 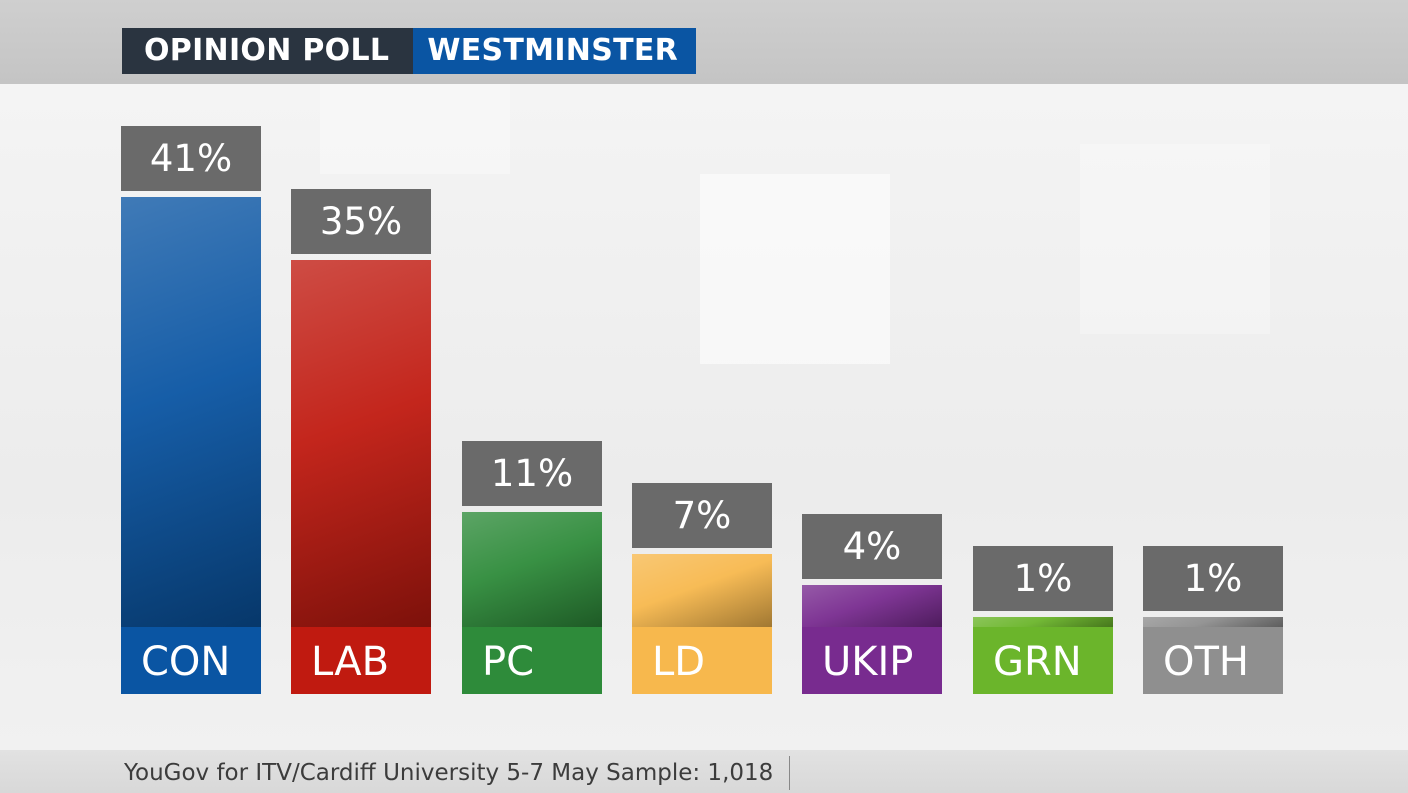 What do you see at coordinates (532, 660) in the screenshot?
I see `category-label-pc: PC` at bounding box center [532, 660].